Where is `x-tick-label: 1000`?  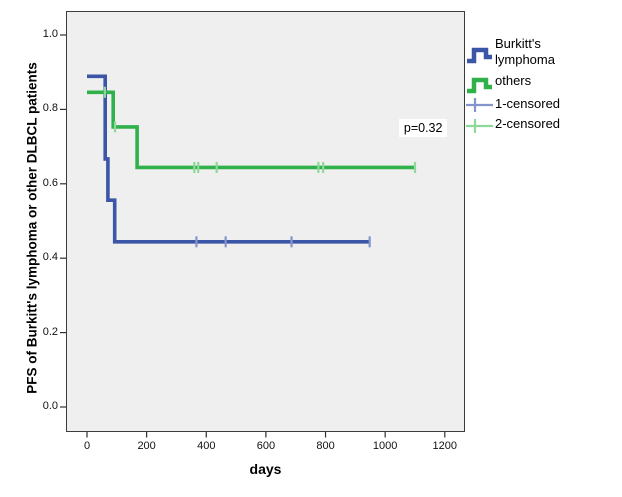
x-tick-label: 1000 is located at coordinates (385, 446).